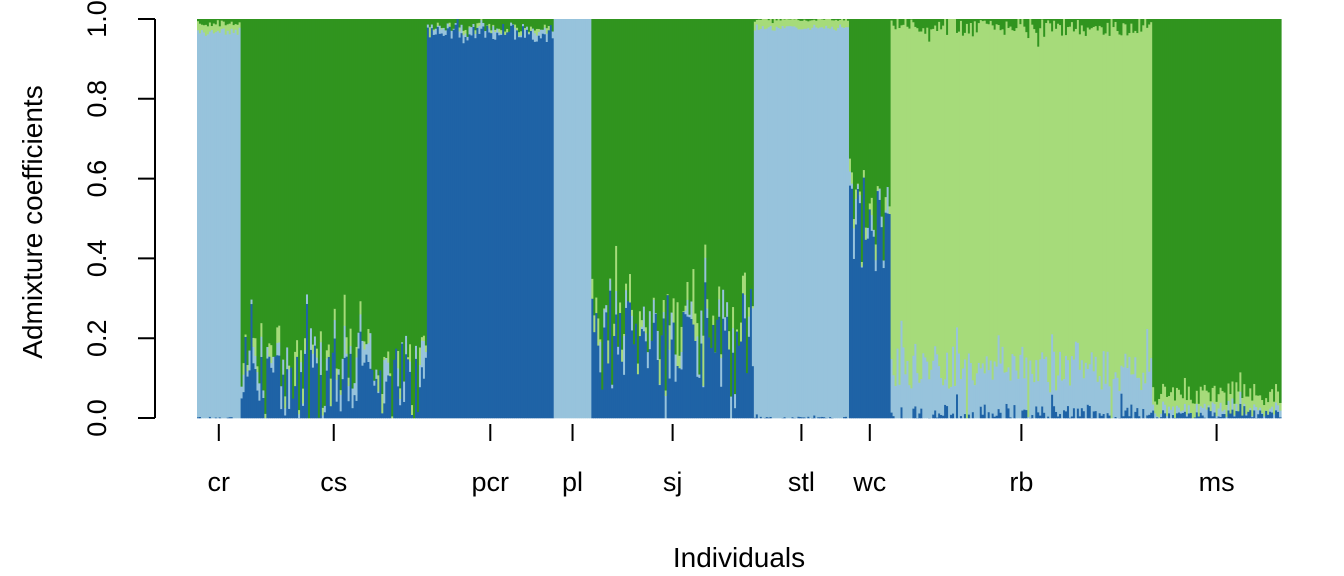  Describe the element at coordinates (97, 418) in the screenshot. I see `y-tick-label: 0.0` at that location.